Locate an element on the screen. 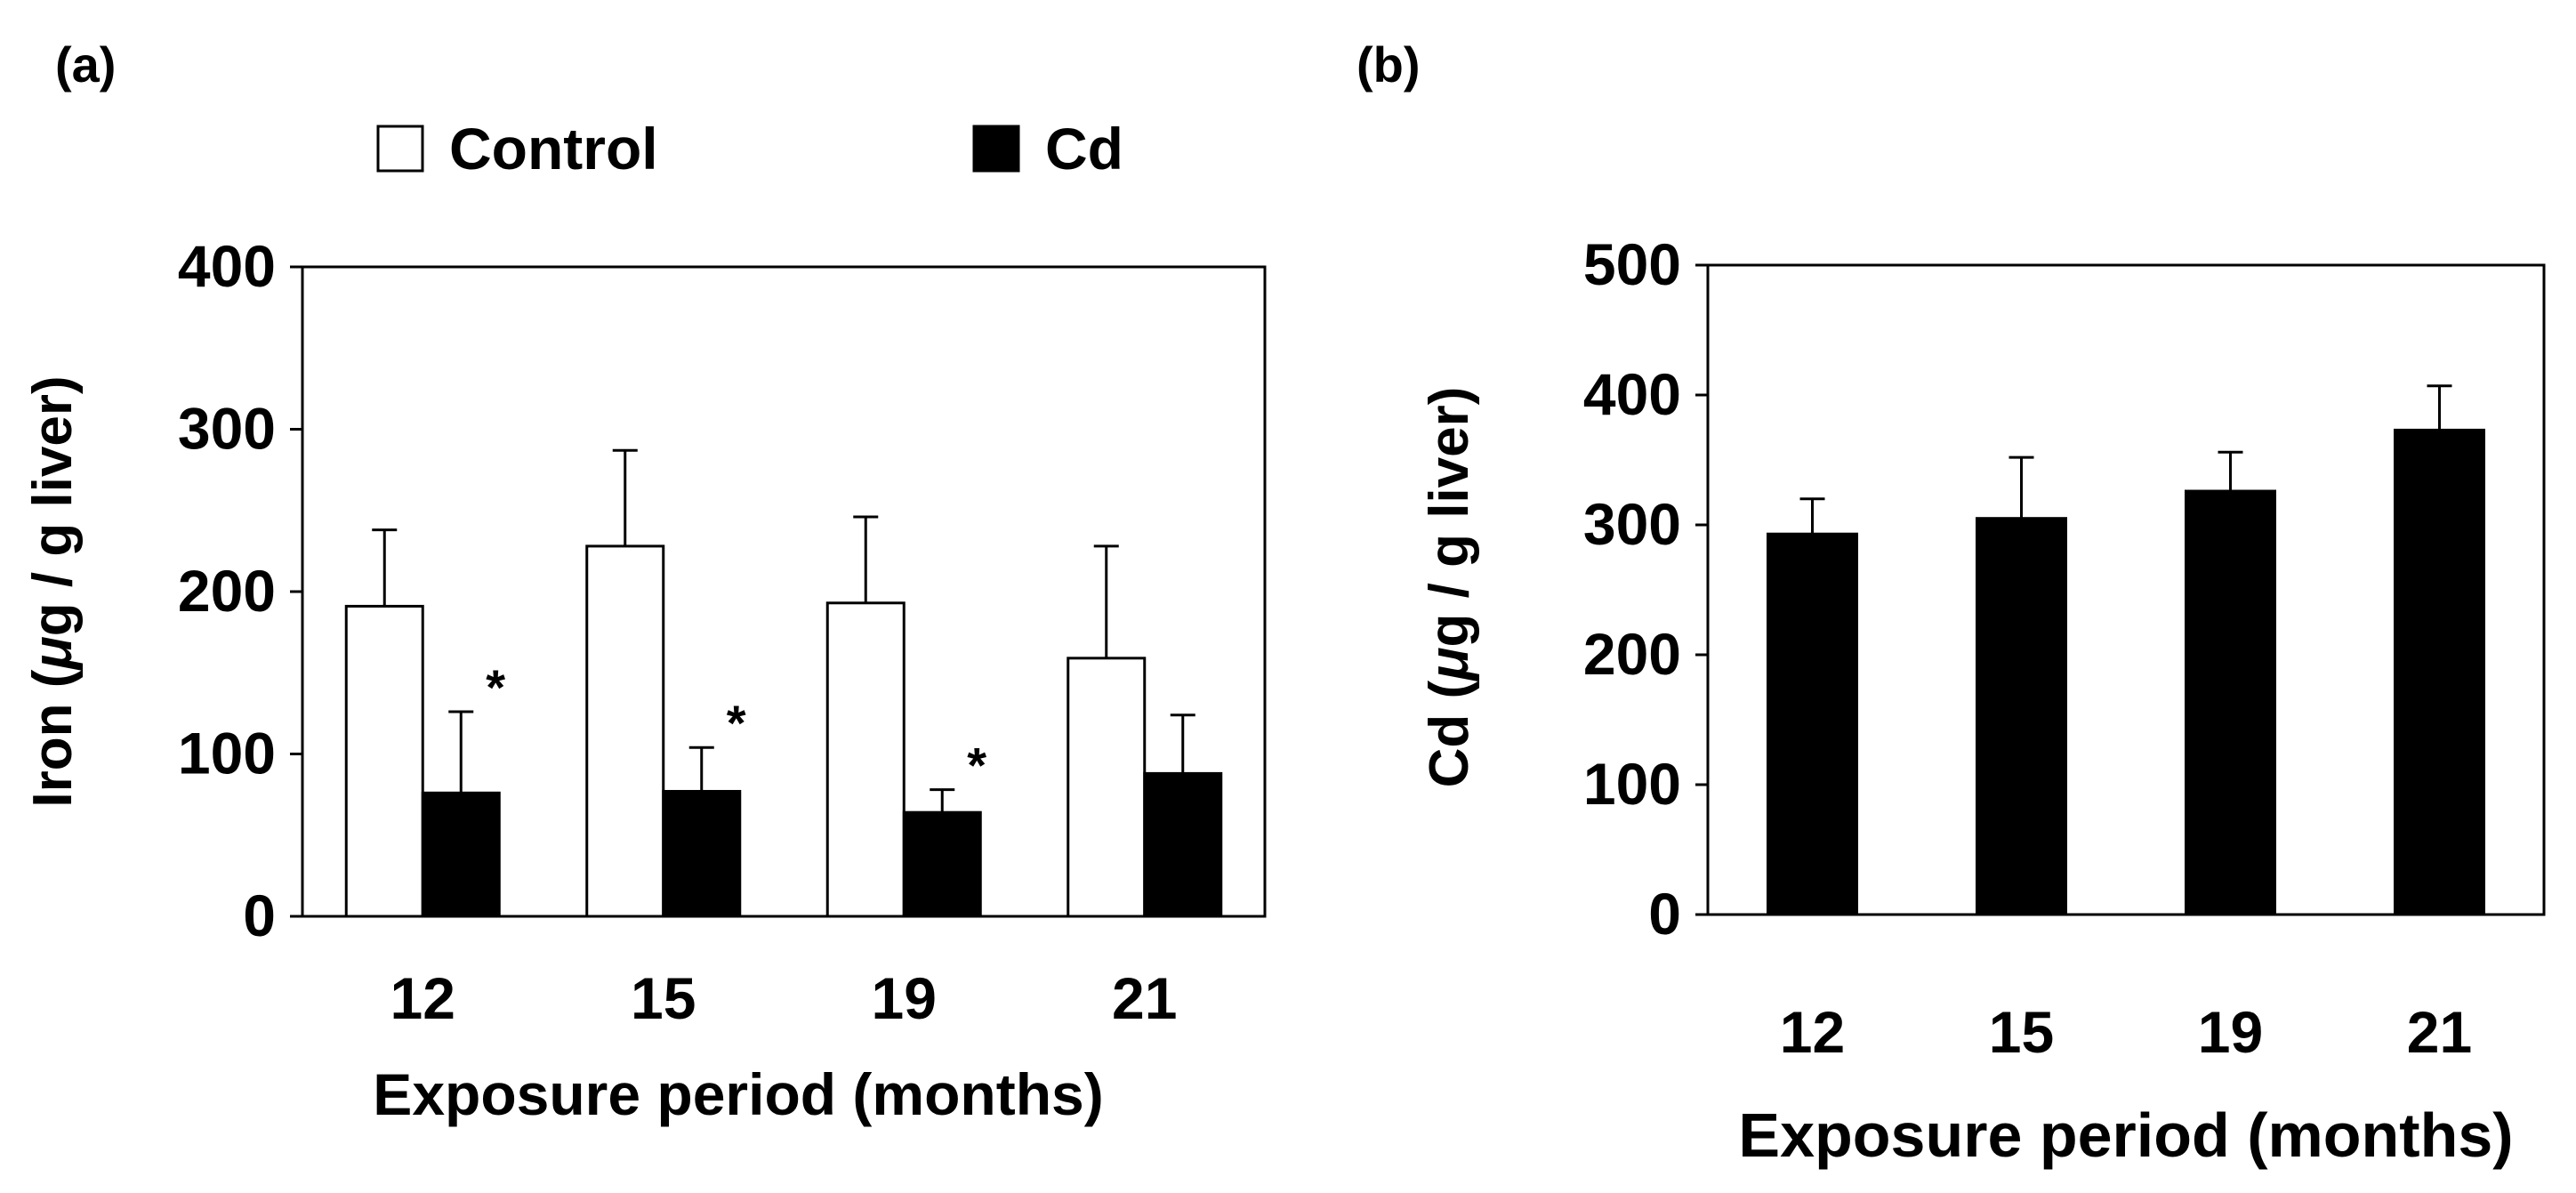 This screenshot has width=2576, height=1193. x-axis-label-b: Exposure period (months) is located at coordinates (2125, 1135).